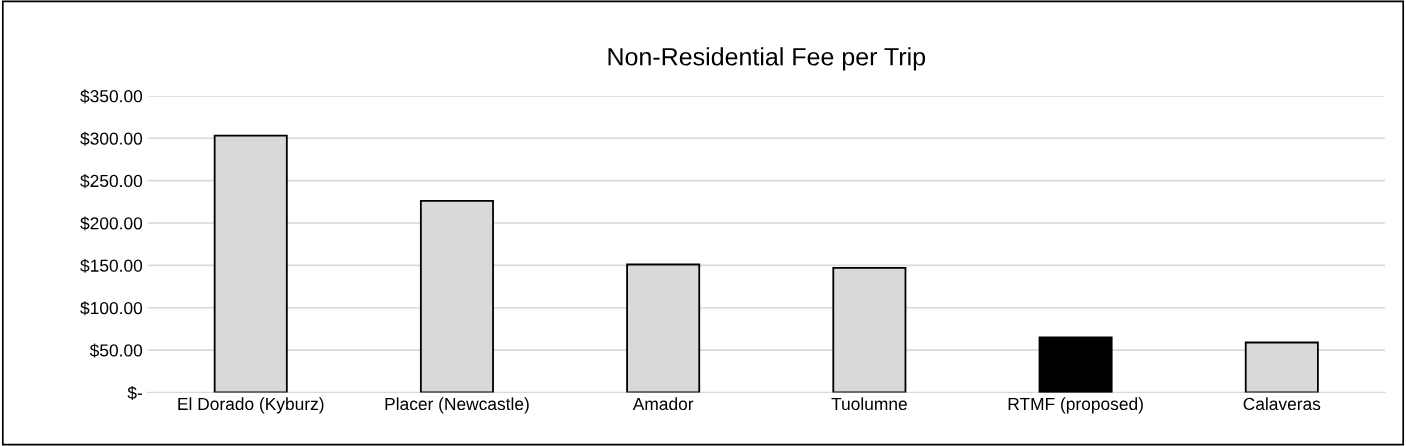 The width and height of the screenshot is (1406, 446). I want to click on y-tick-label: $50.00, so click(116, 350).